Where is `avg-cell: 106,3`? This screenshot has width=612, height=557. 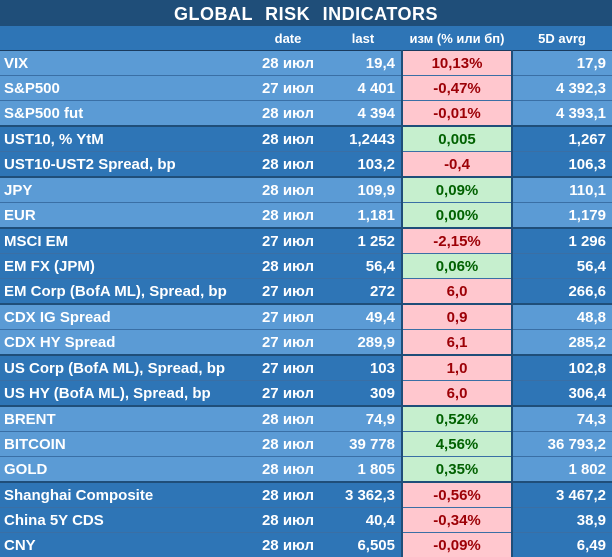
avg-cell: 106,3 is located at coordinates (562, 165).